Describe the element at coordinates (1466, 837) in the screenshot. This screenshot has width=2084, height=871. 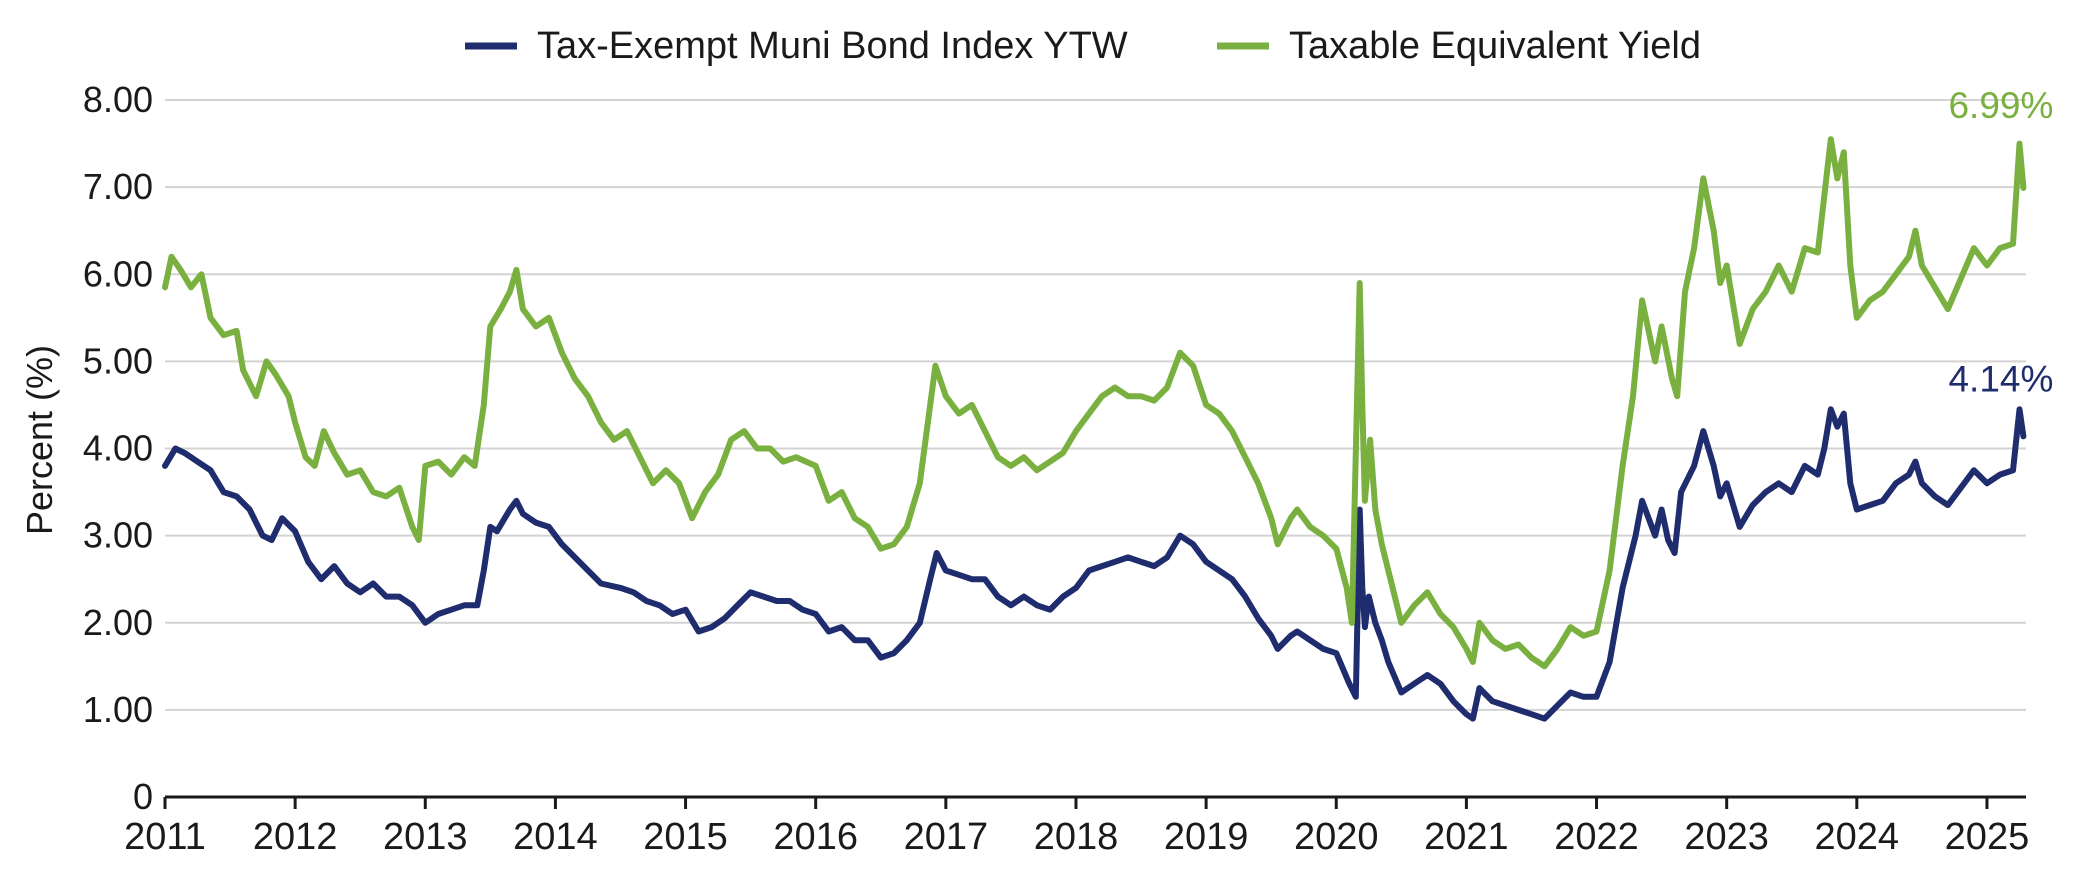
I see `x-tick-label: 2021` at that location.